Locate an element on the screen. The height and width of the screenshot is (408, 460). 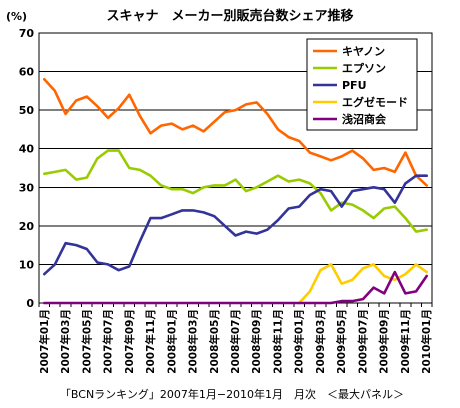
x-tick-label: 2007年09月 is located at coordinates (129, 341).